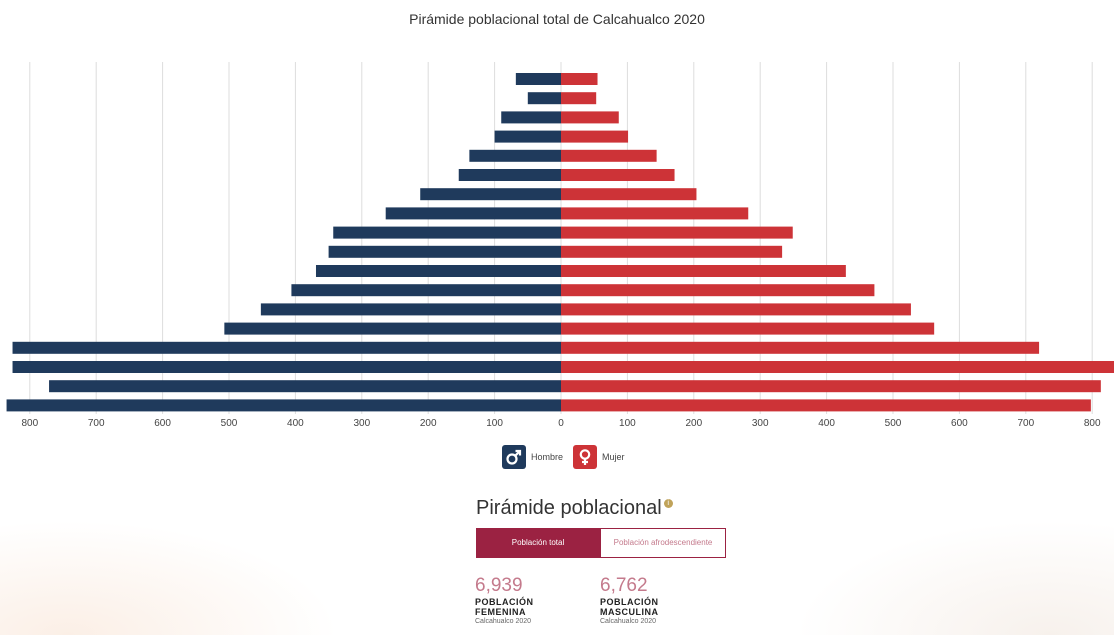 Image resolution: width=1114 pixels, height=635 pixels. Describe the element at coordinates (668, 503) in the screenshot. I see `info-icon: i` at that location.